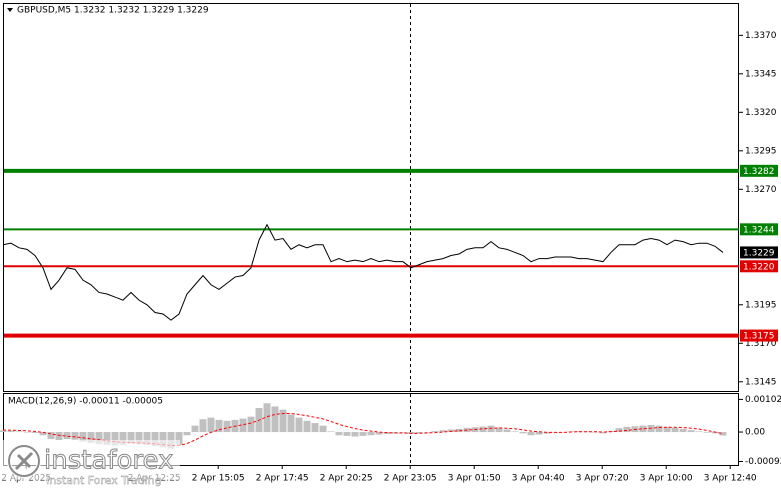 This screenshot has height=489, width=781. Describe the element at coordinates (759, 267) in the screenshot. I see `level-label: 1.3220` at that location.